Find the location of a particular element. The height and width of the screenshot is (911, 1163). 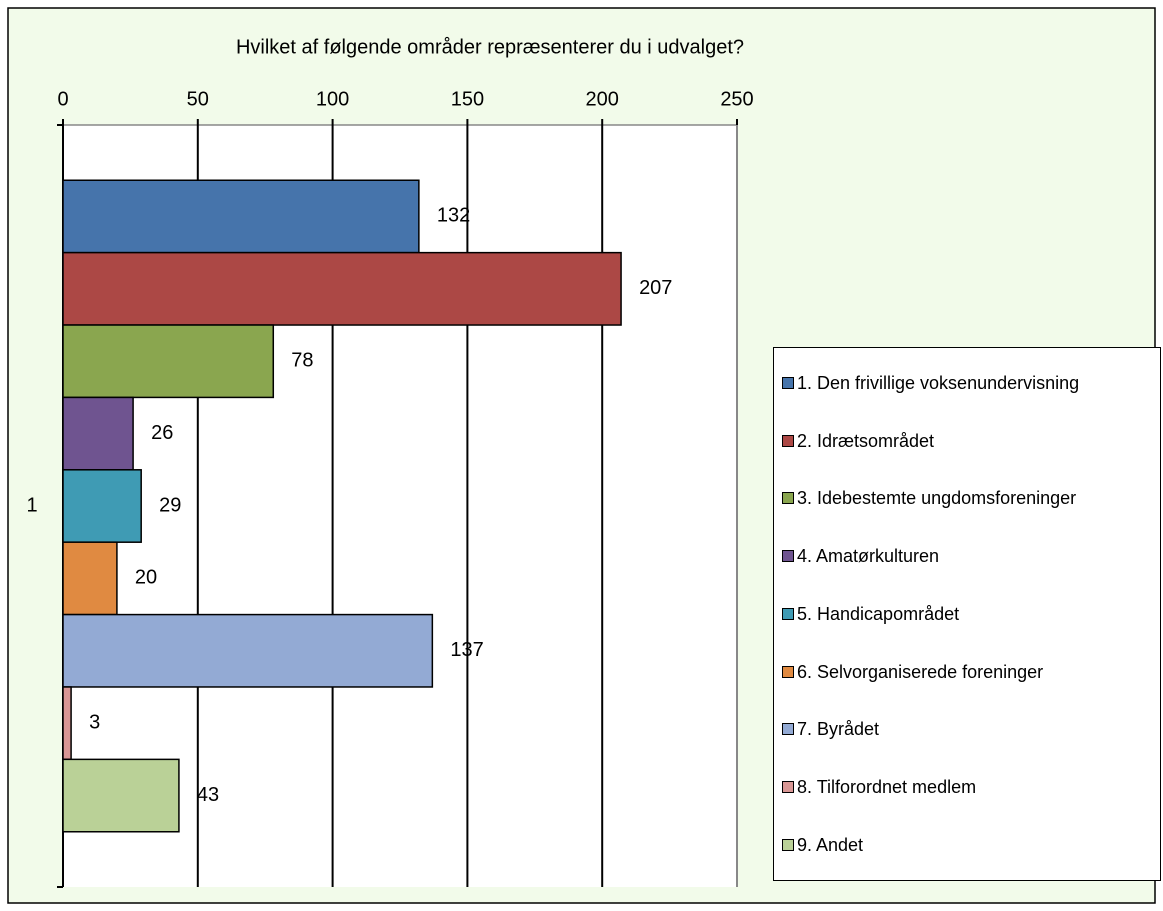

legend-label: 3. Idebestemte ungdomsforeninger is located at coordinates (937, 498).